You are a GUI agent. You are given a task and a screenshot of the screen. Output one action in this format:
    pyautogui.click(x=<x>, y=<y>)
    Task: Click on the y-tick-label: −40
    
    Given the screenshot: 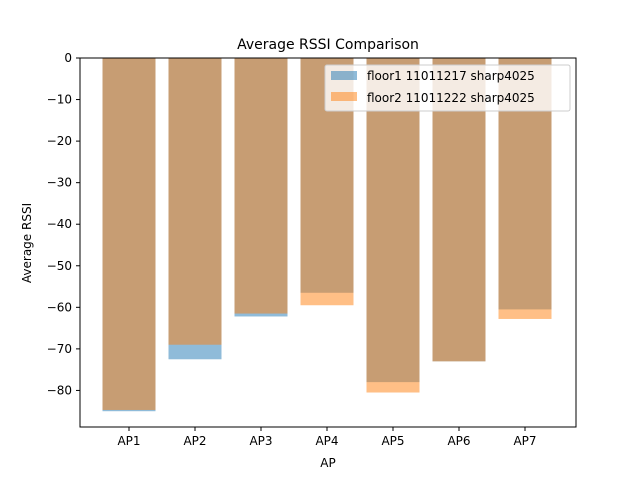 What is the action you would take?
    pyautogui.click(x=59, y=224)
    